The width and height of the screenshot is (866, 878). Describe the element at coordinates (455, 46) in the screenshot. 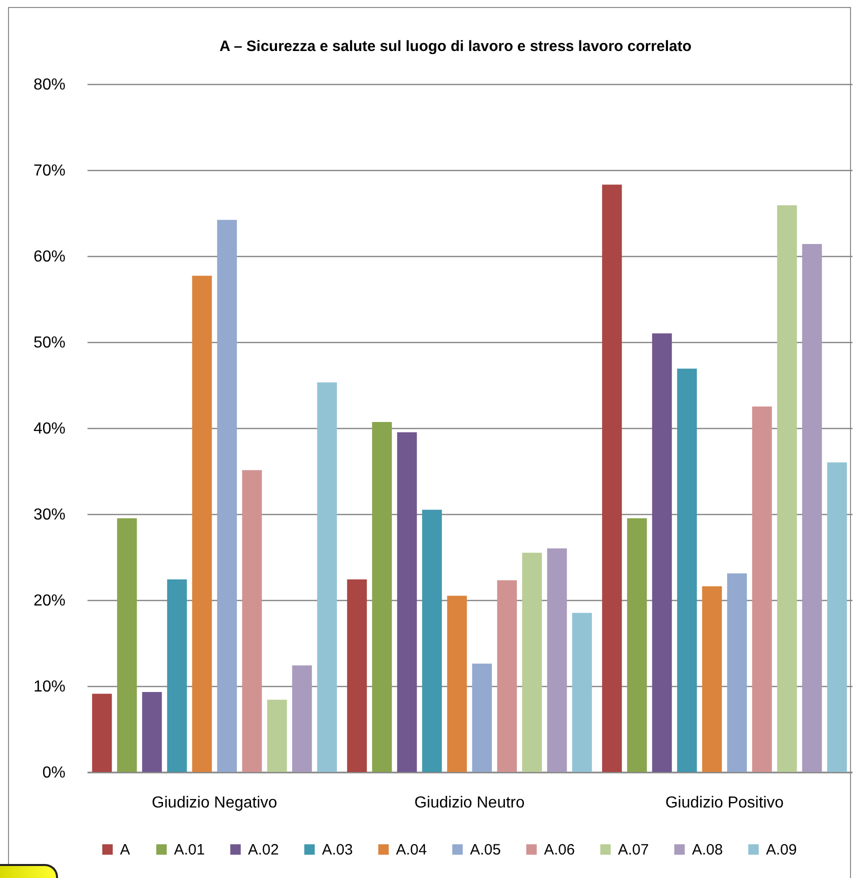

I see `chart-title: A – Sicurezza e salute sul luogo di lavoro e stress lavoro correlato` at that location.